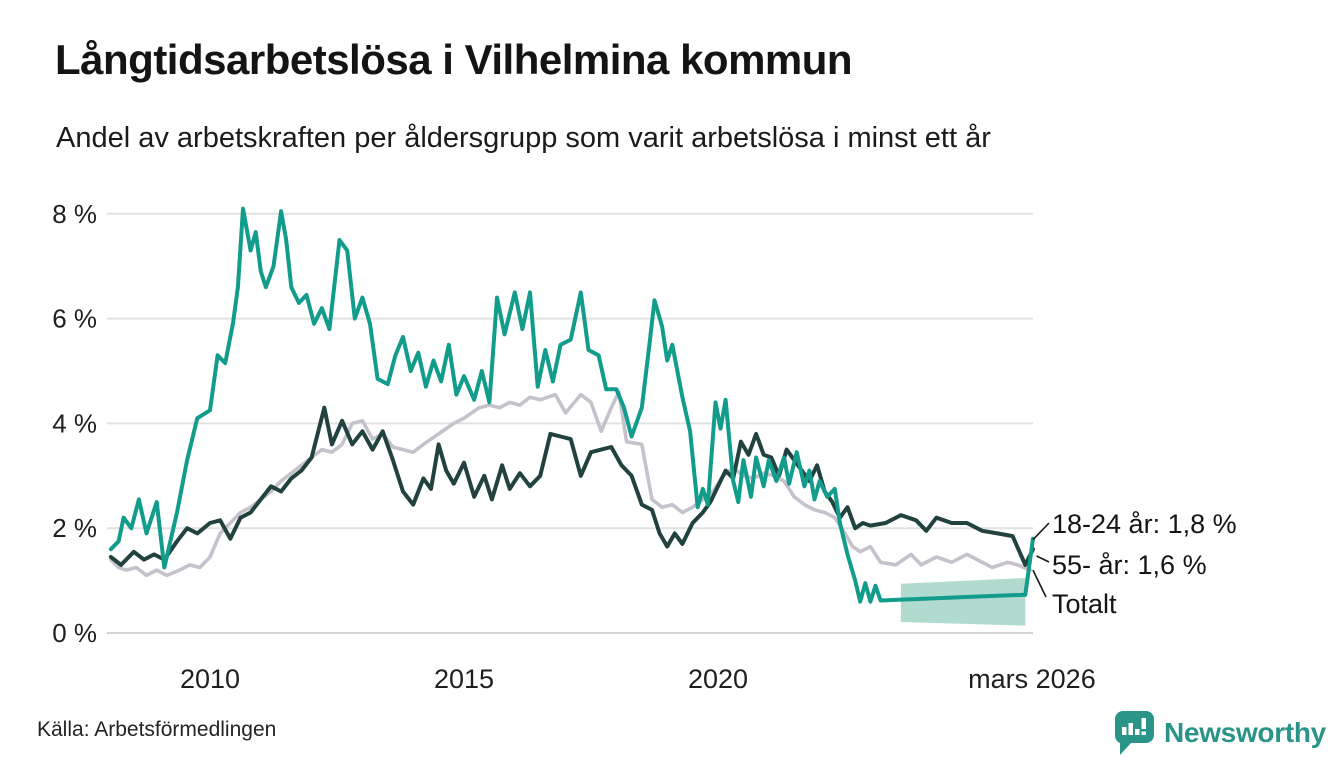 The image size is (1340, 780). Describe the element at coordinates (74, 528) in the screenshot. I see `y-tick-label: 2 %` at that location.